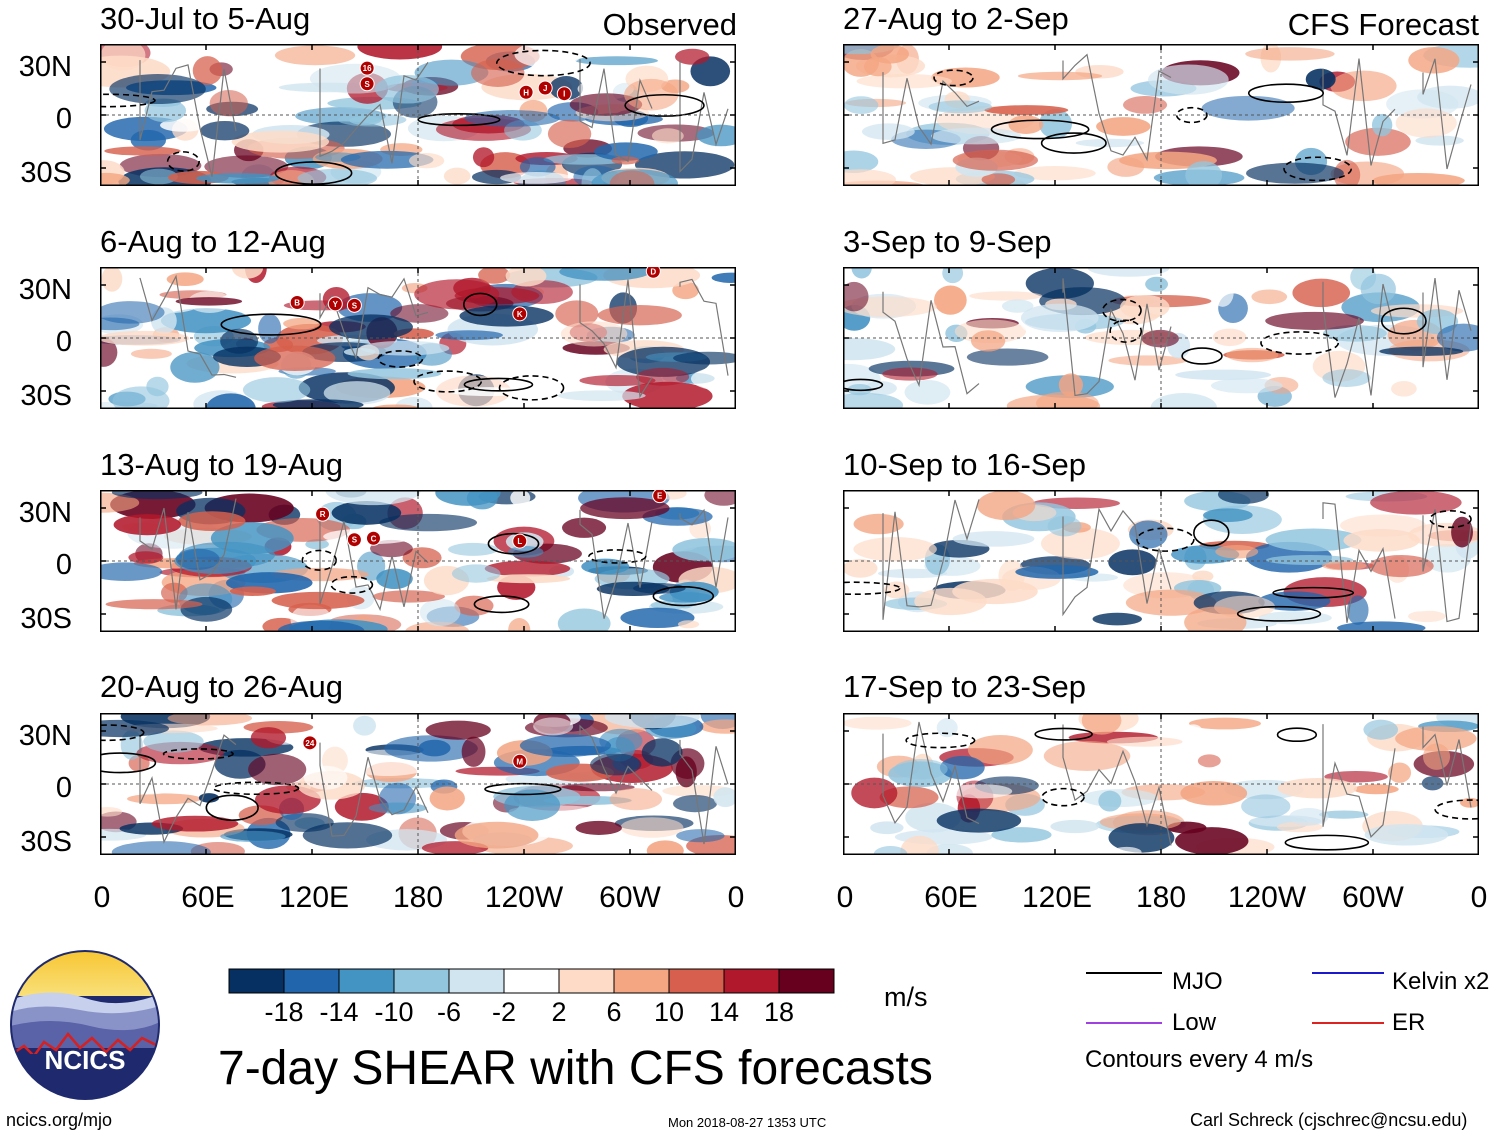 The image size is (1510, 1137). I want to click on storm-marker: I, so click(564, 94).